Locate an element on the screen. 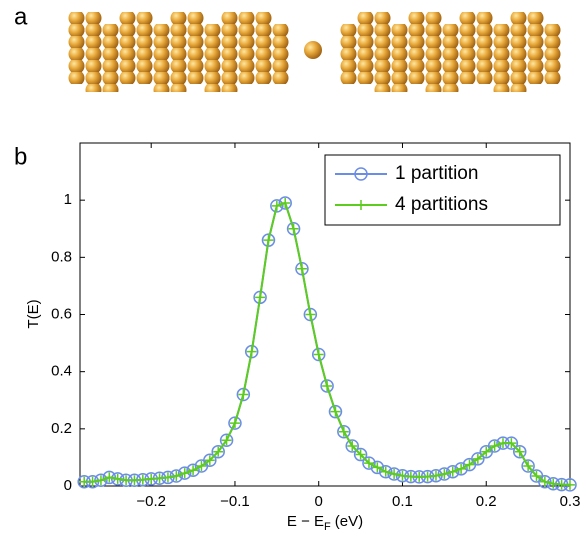  y-axis-label: T(E) is located at coordinates (33, 313).